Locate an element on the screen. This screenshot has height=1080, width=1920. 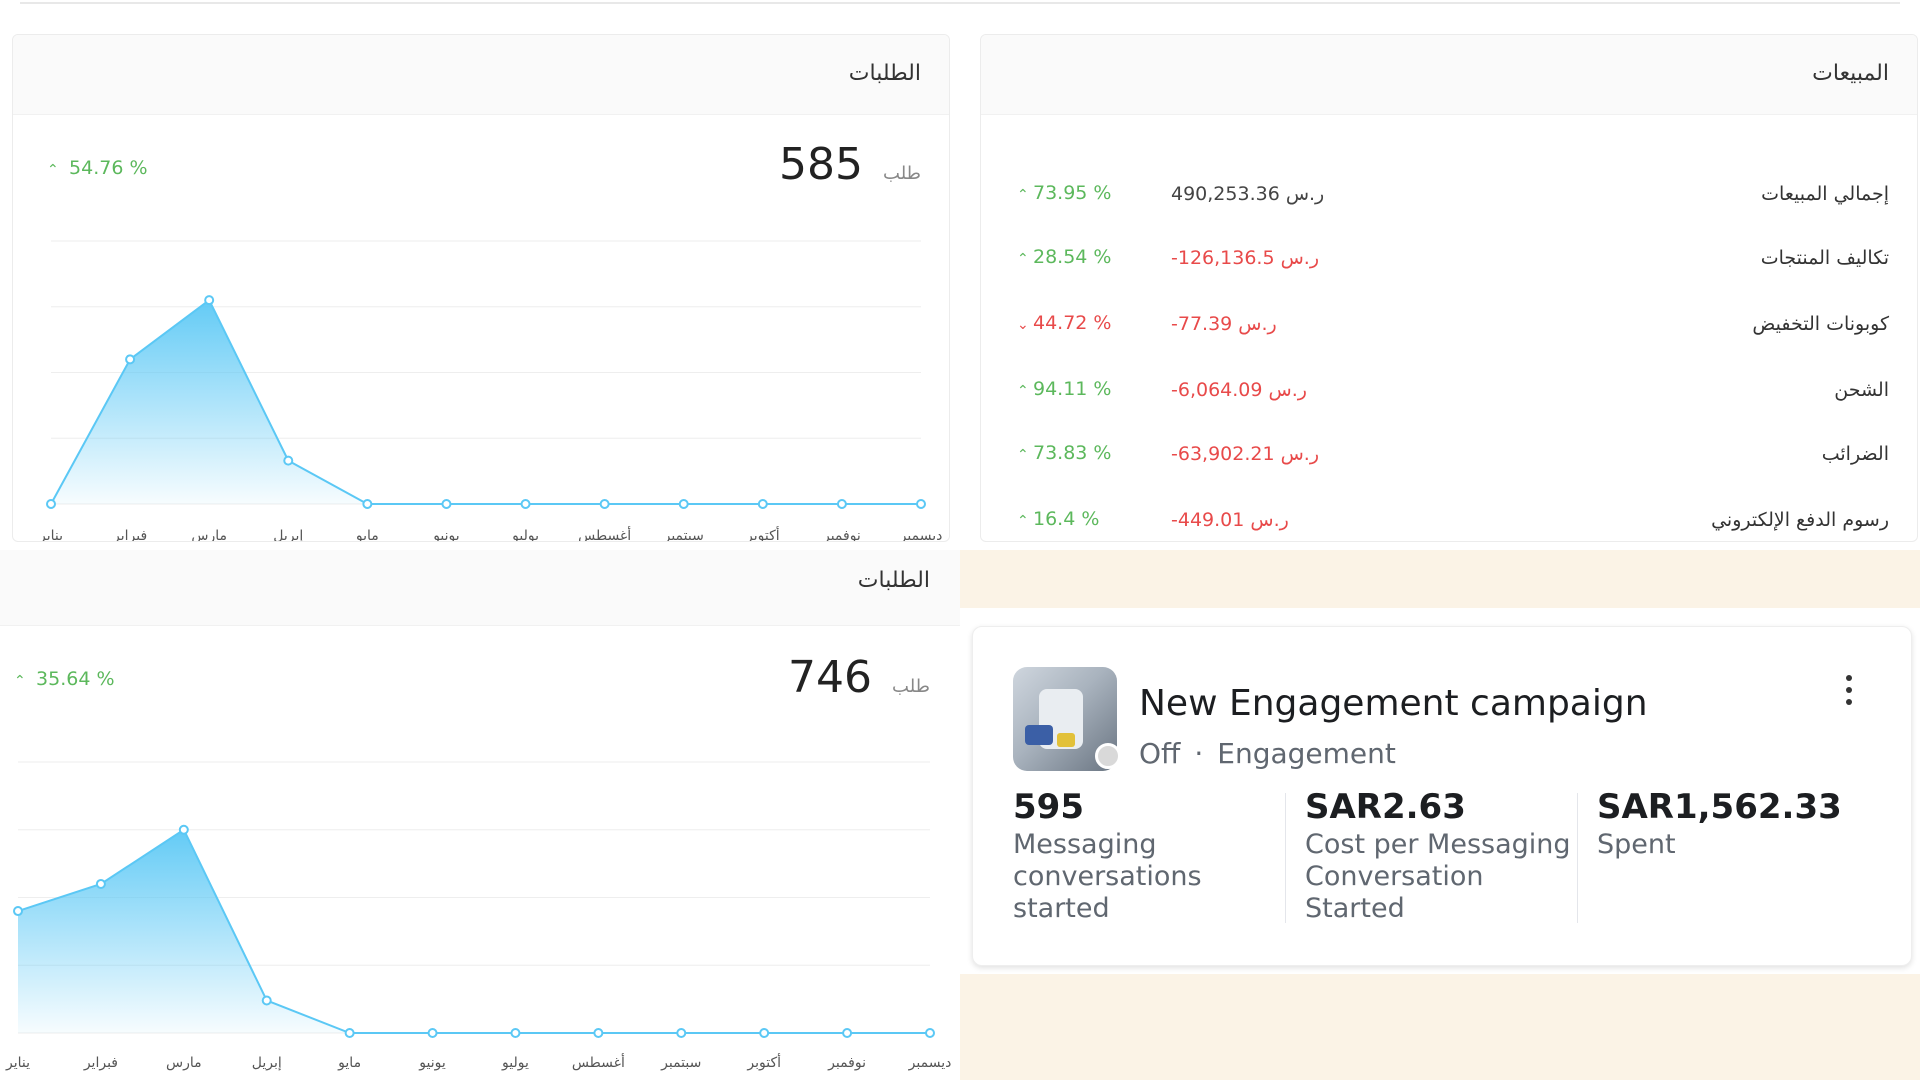
orders-bottom-total: طلب 746 is located at coordinates (859, 677).